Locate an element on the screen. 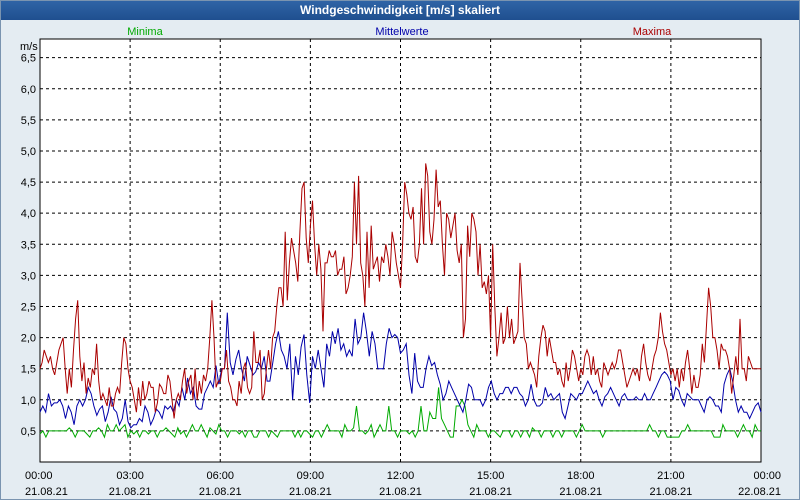 The width and height of the screenshot is (800, 500). x-tick-time: 21:00 is located at coordinates (671, 476).